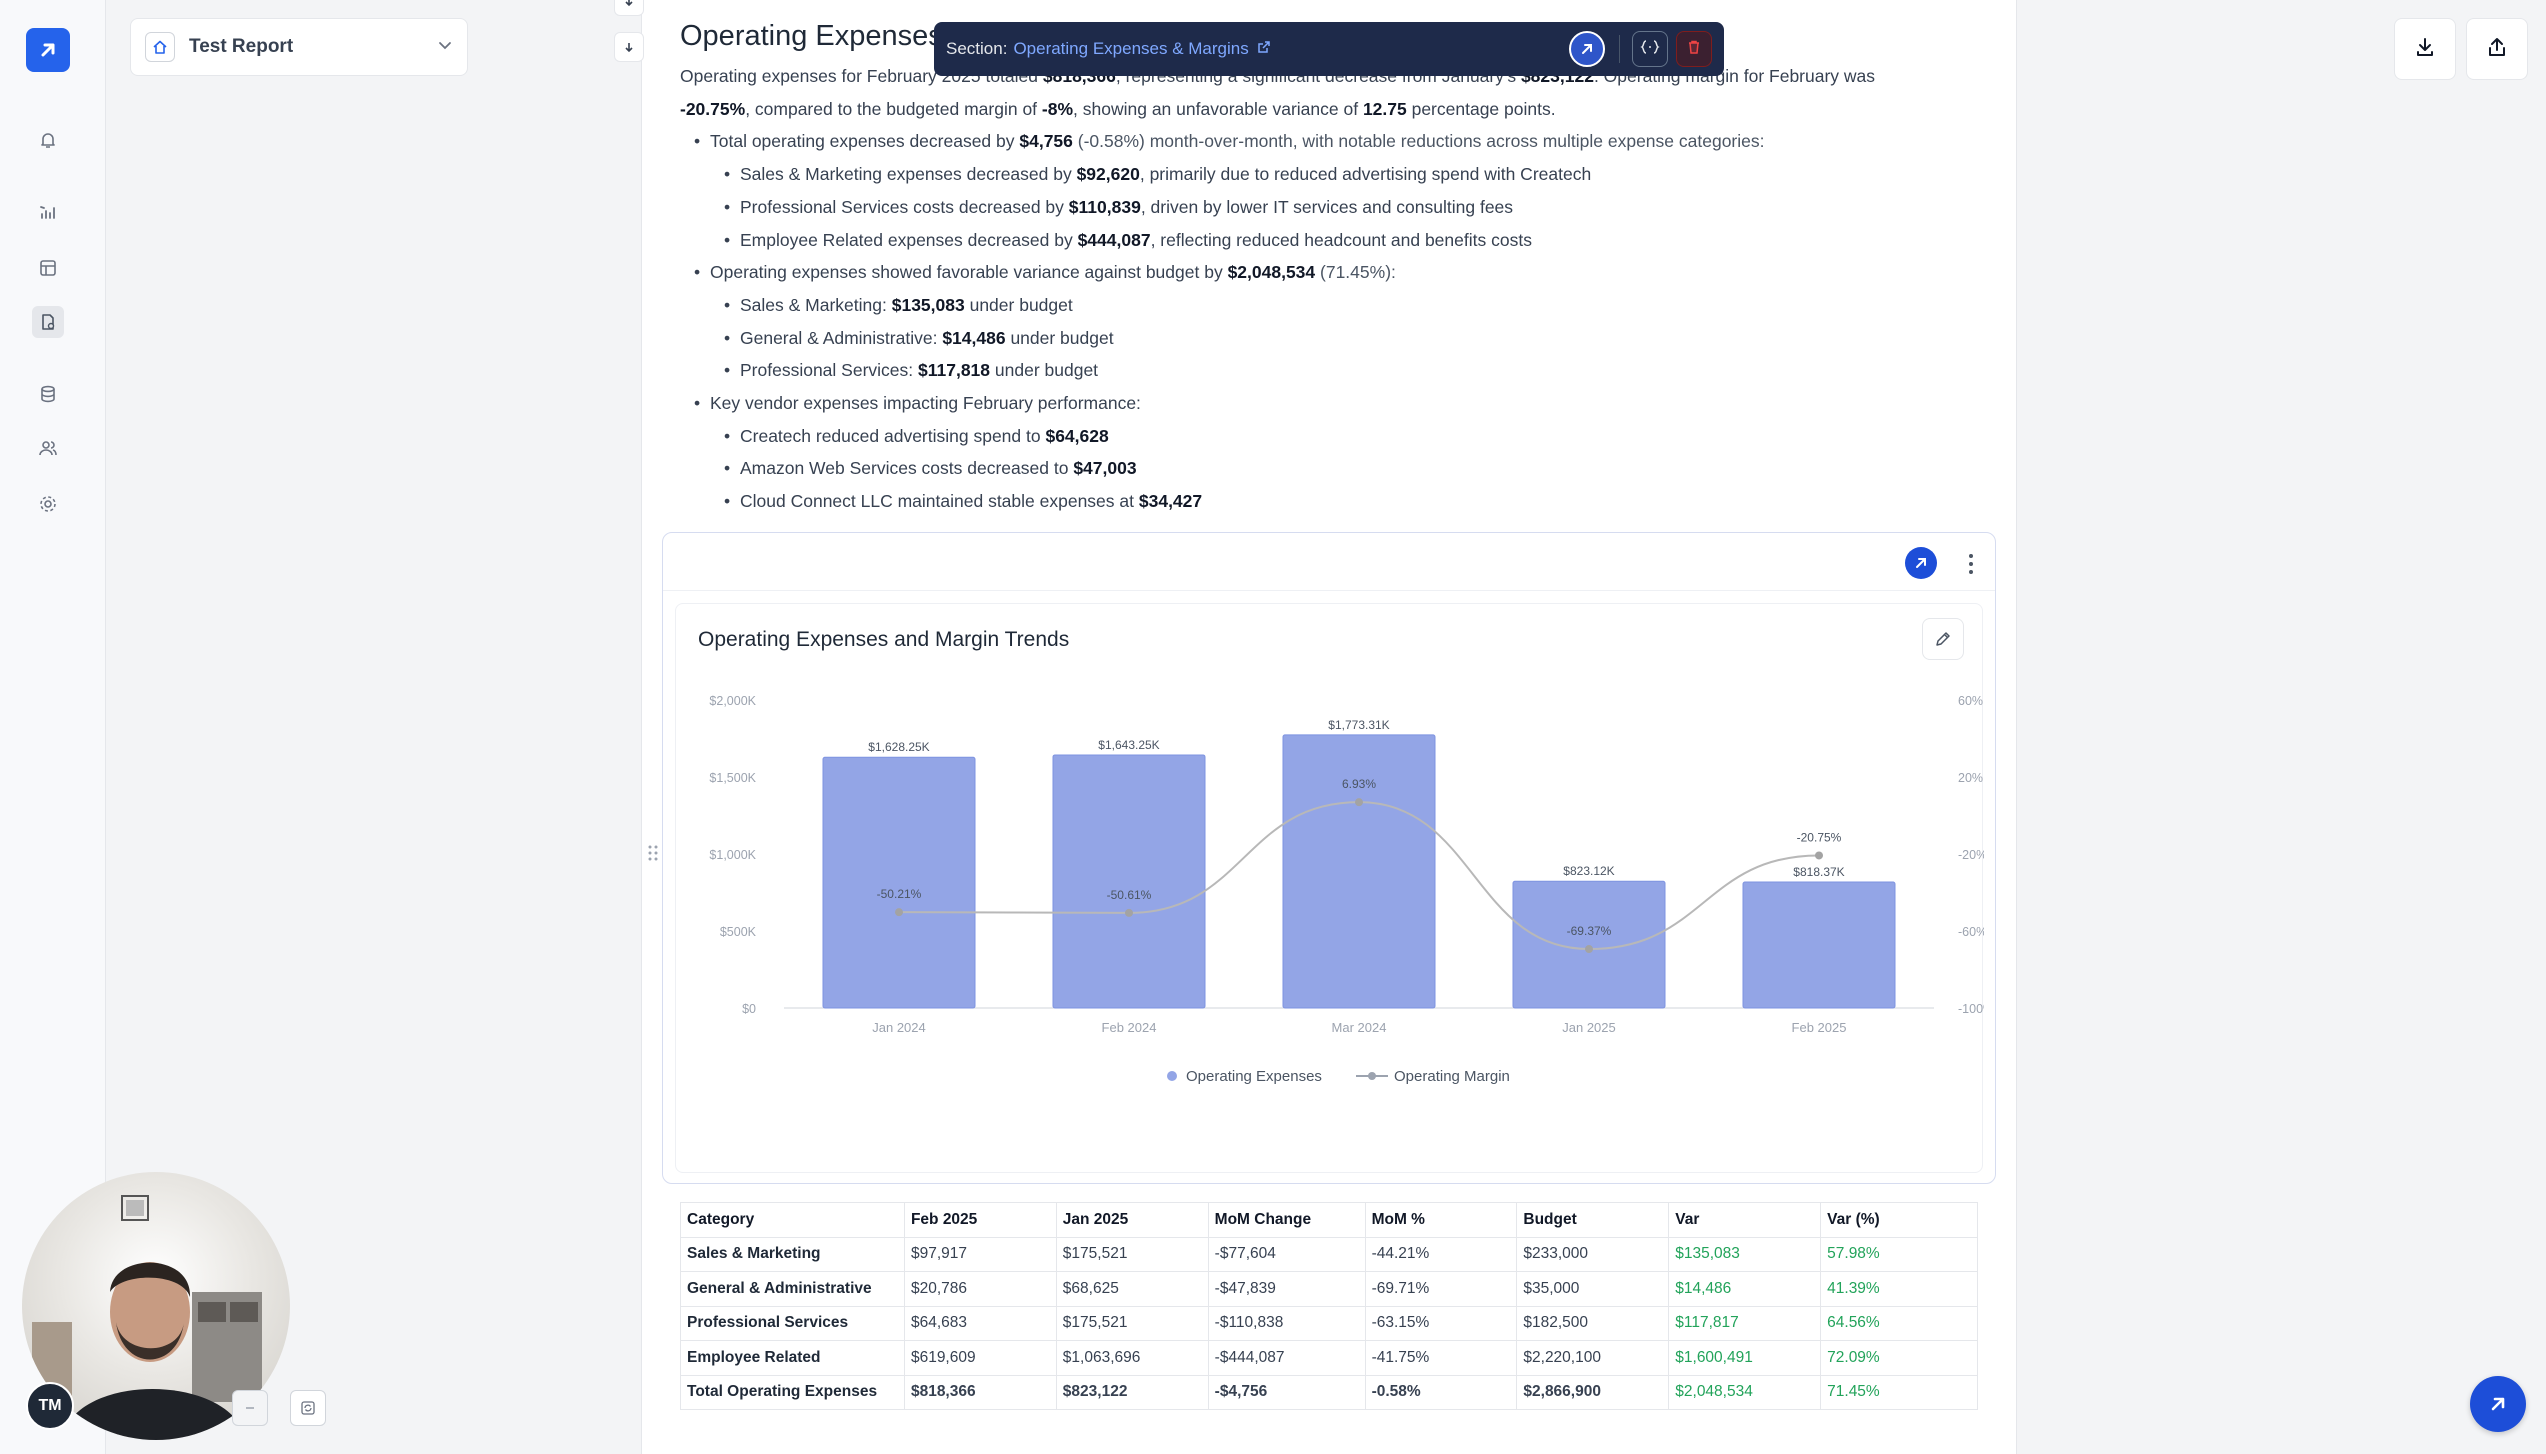 This screenshot has width=2546, height=1454. I want to click on delete-section-button, so click(1694, 49).